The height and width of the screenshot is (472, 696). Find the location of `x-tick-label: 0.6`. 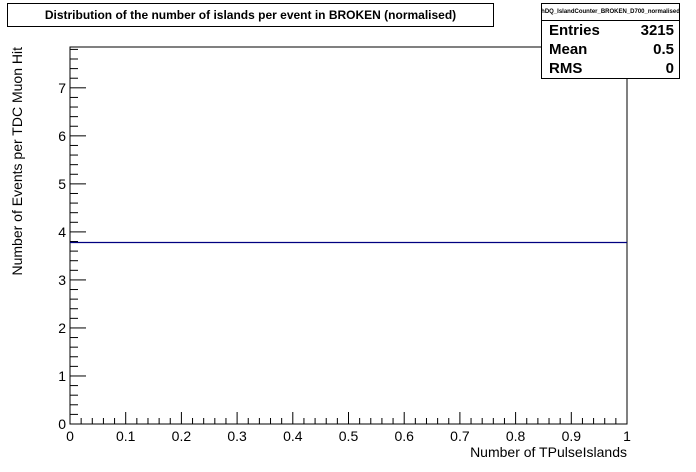

x-tick-label: 0.6 is located at coordinates (404, 436).